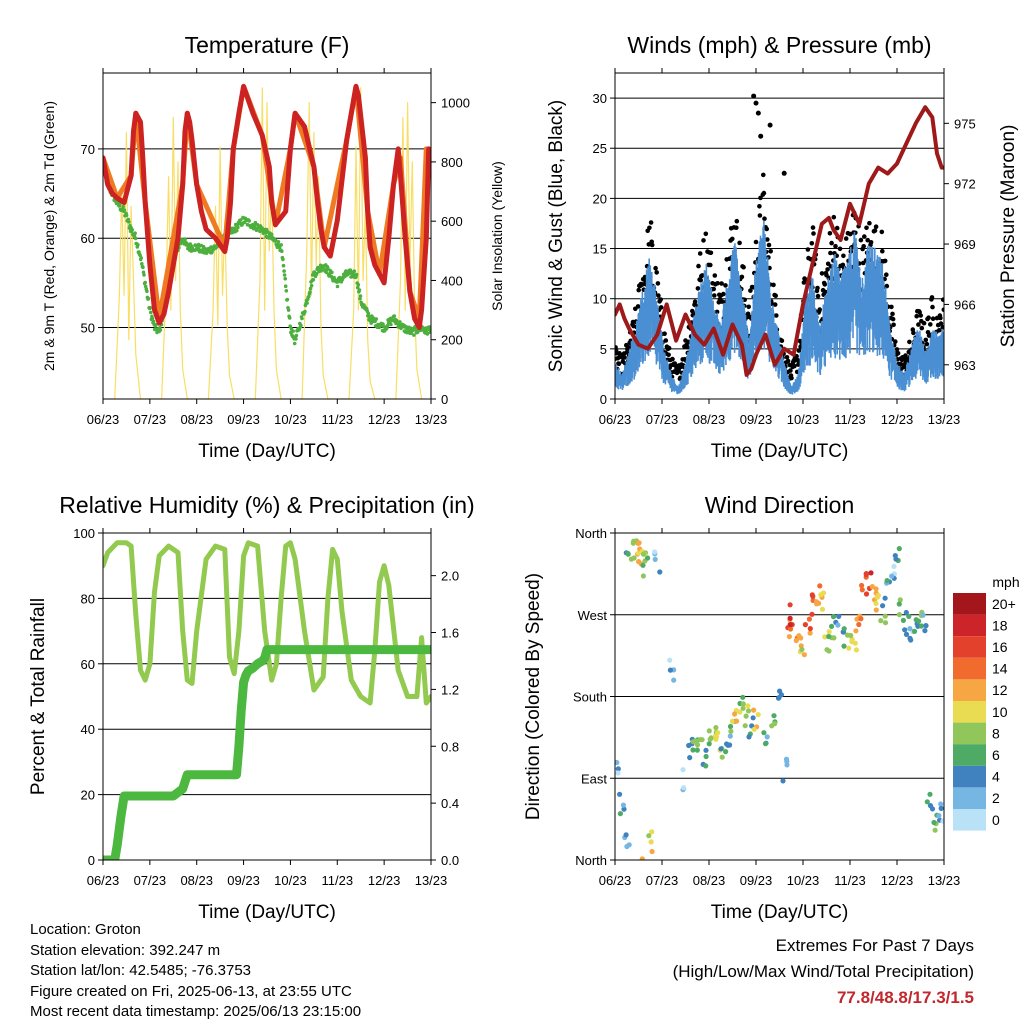  I want to click on humidity-ytick-label: 0, so click(91, 860).